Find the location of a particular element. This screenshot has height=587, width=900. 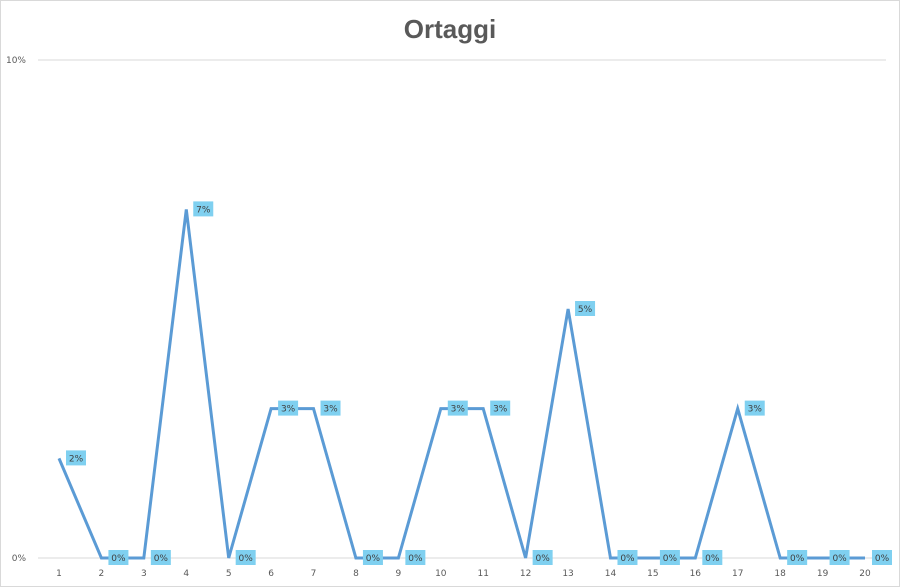

x-tick-label: 16 is located at coordinates (696, 574).